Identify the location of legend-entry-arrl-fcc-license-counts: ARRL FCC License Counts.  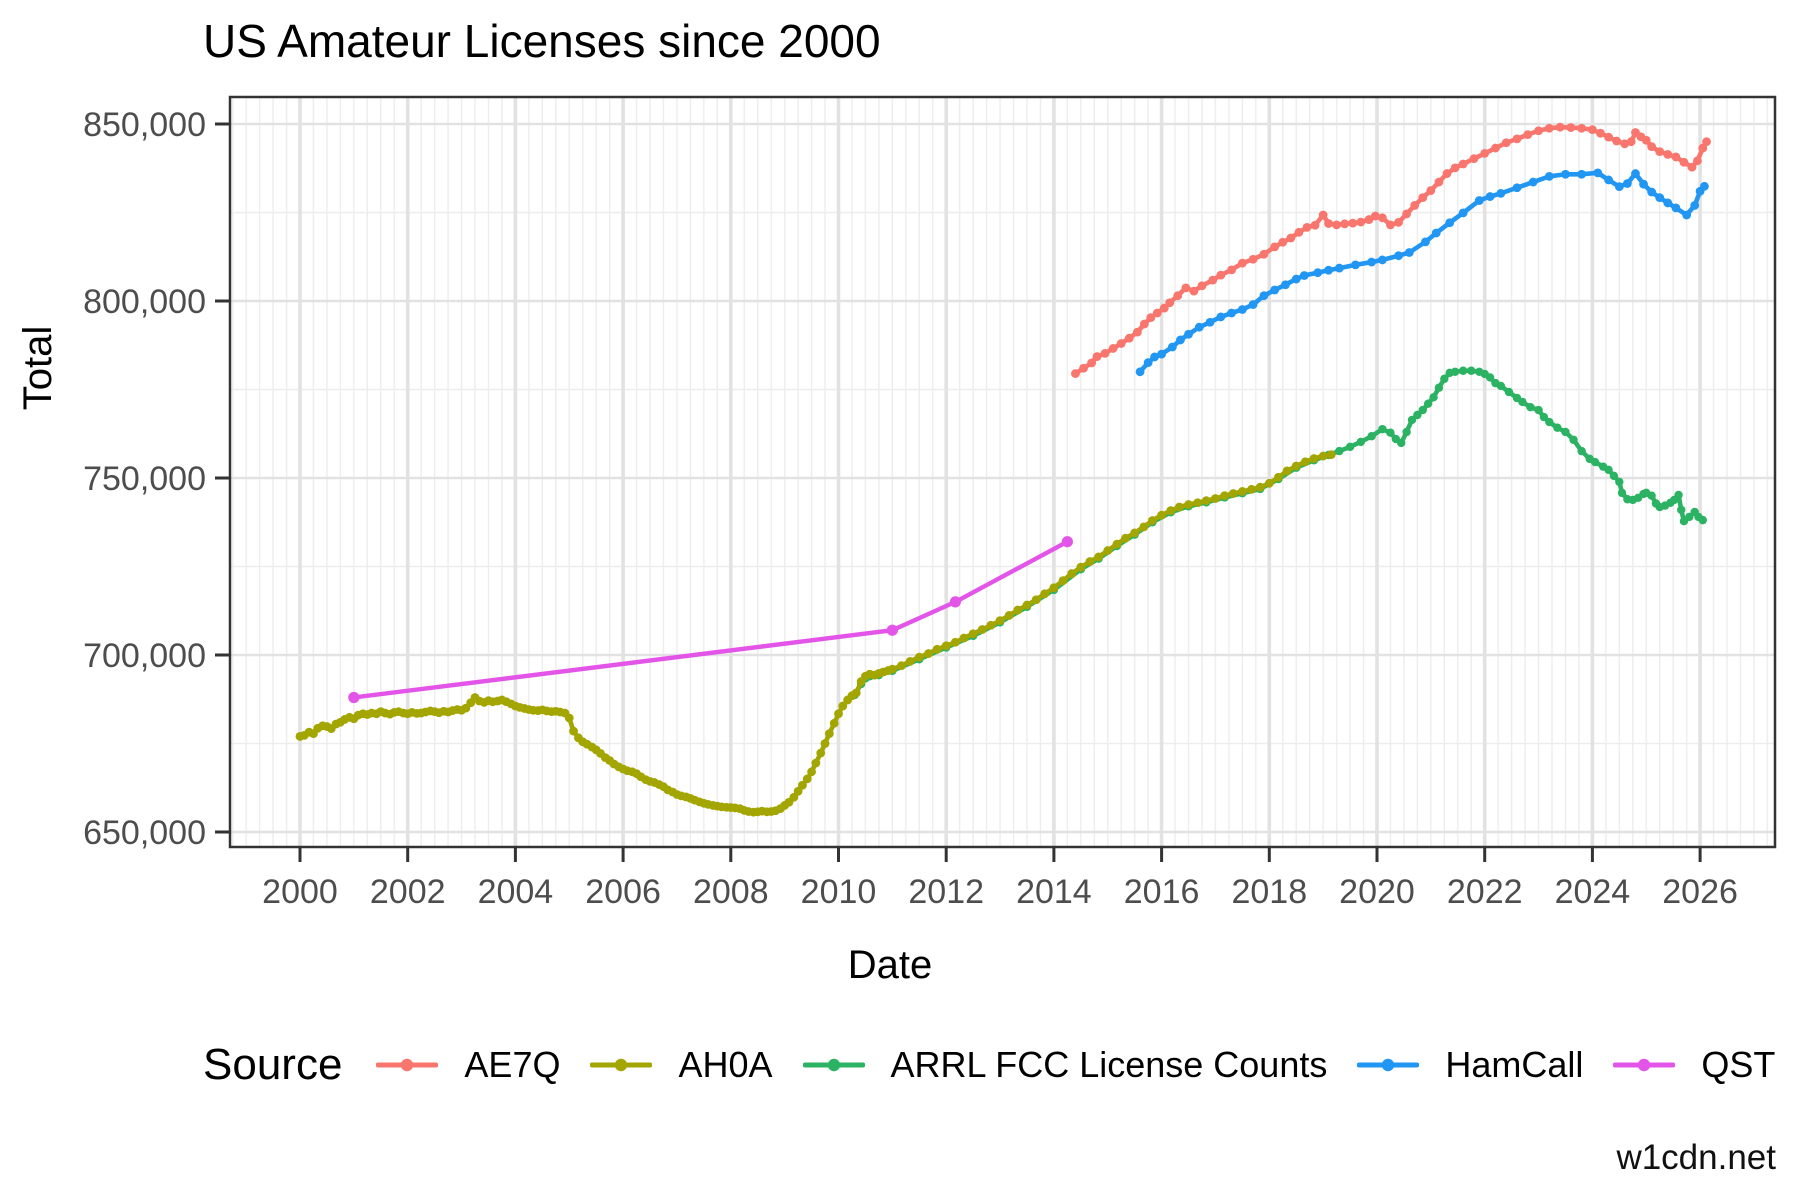
(1064, 1065).